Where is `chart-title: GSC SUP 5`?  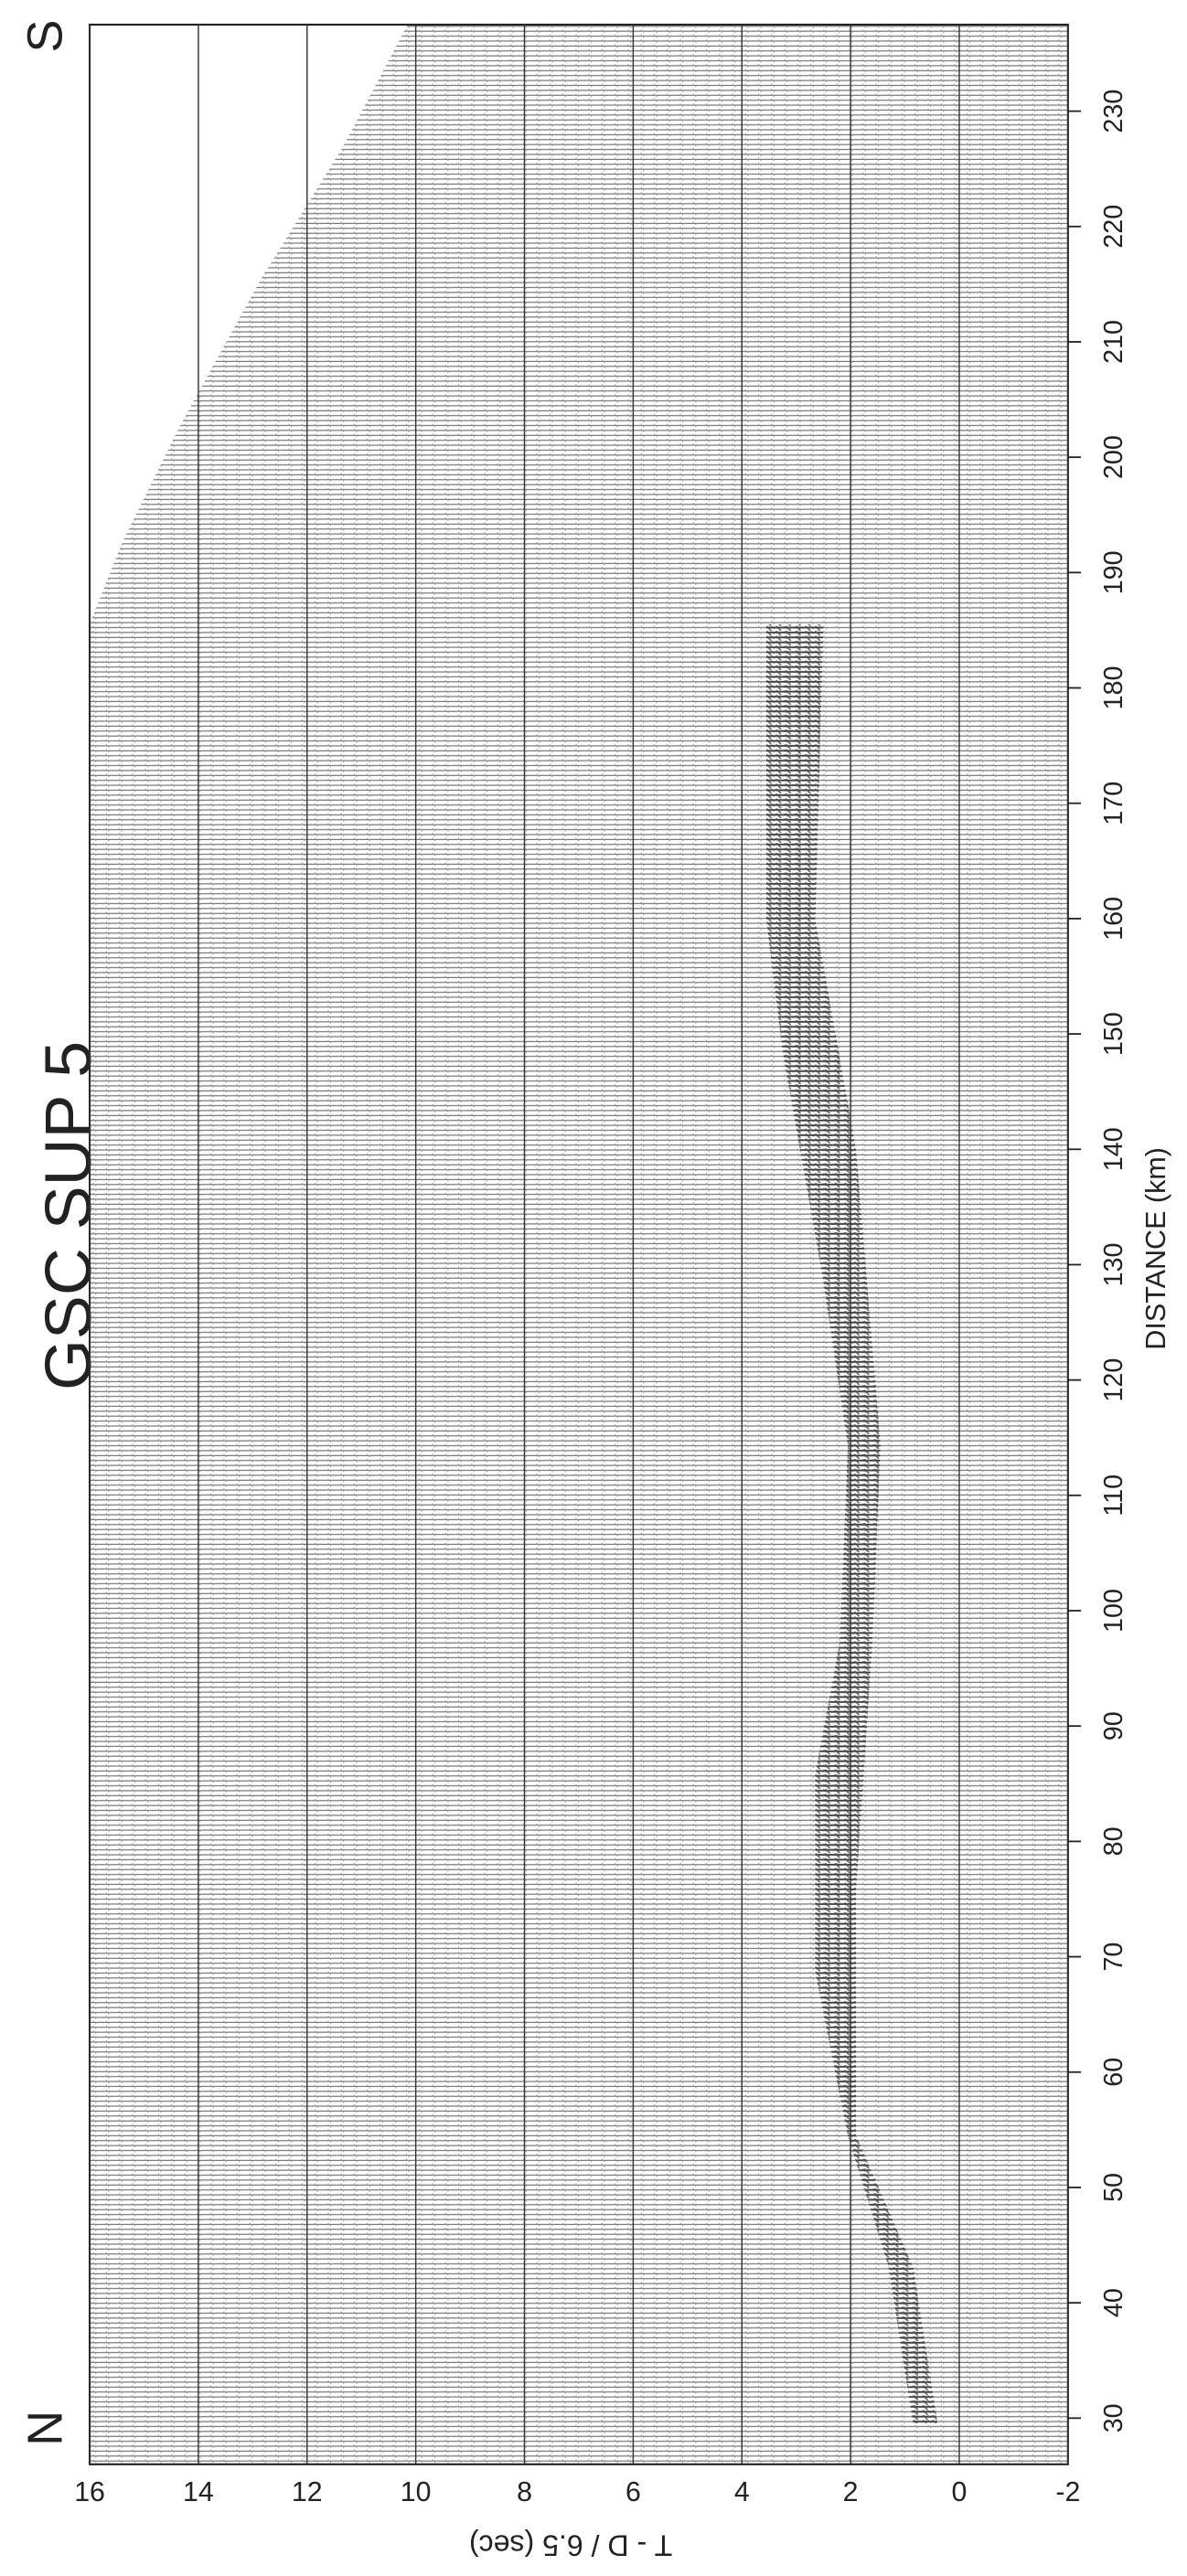
chart-title: GSC SUP 5 is located at coordinates (68, 1215).